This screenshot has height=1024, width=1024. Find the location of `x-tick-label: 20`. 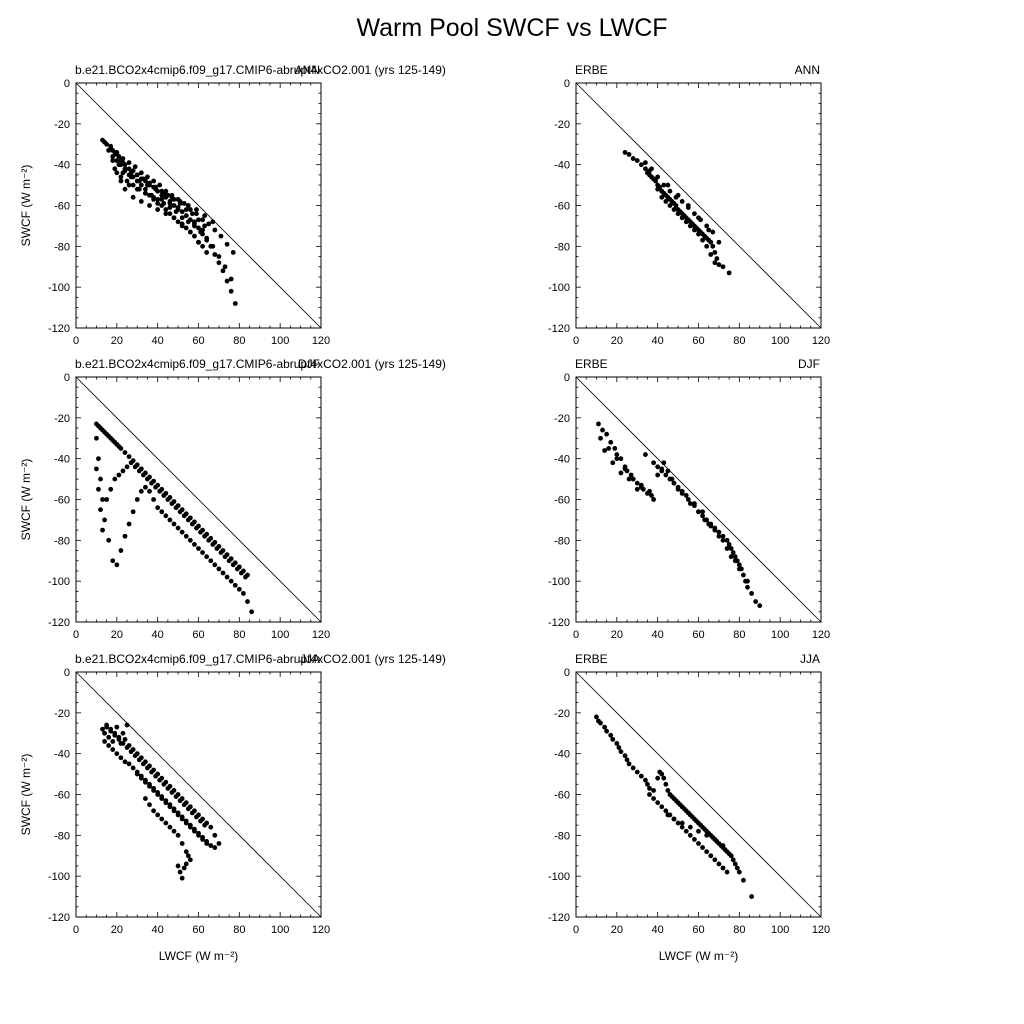

x-tick-label: 20 is located at coordinates (117, 635).